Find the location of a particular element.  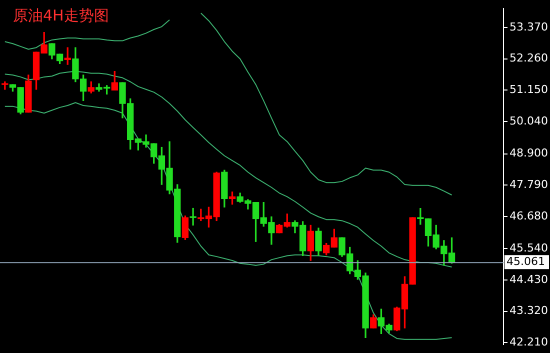

y-tick-label: 53.370 is located at coordinates (529, 27).